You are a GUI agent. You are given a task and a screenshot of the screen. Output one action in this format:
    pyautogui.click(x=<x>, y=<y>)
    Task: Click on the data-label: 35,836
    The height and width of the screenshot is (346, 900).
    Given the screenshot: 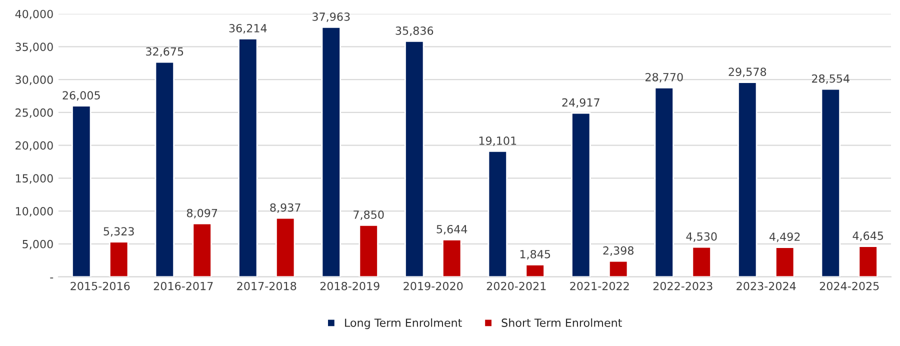 What is the action you would take?
    pyautogui.click(x=415, y=31)
    